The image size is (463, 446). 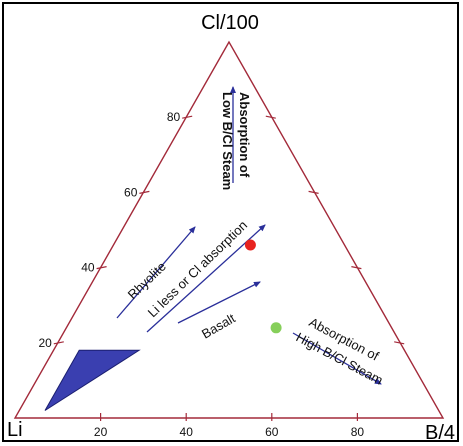 What do you see at coordinates (101, 432) in the screenshot?
I see `bottom-tick-label: 20` at bounding box center [101, 432].